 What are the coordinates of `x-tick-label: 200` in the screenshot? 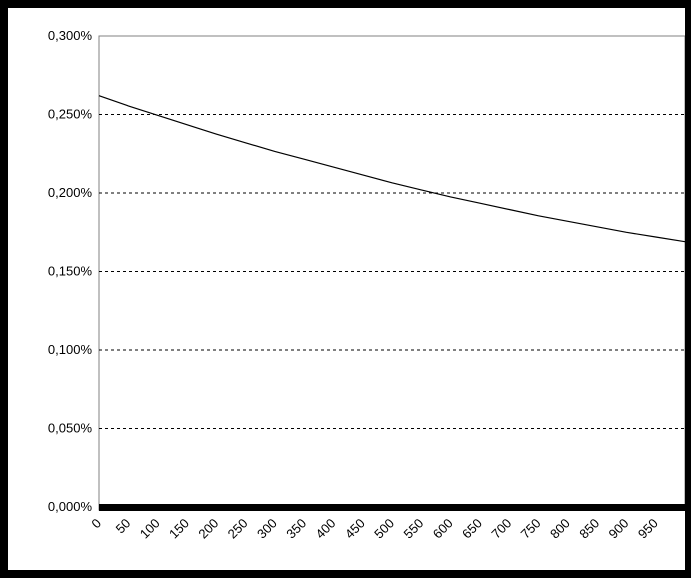 It's located at (208, 529).